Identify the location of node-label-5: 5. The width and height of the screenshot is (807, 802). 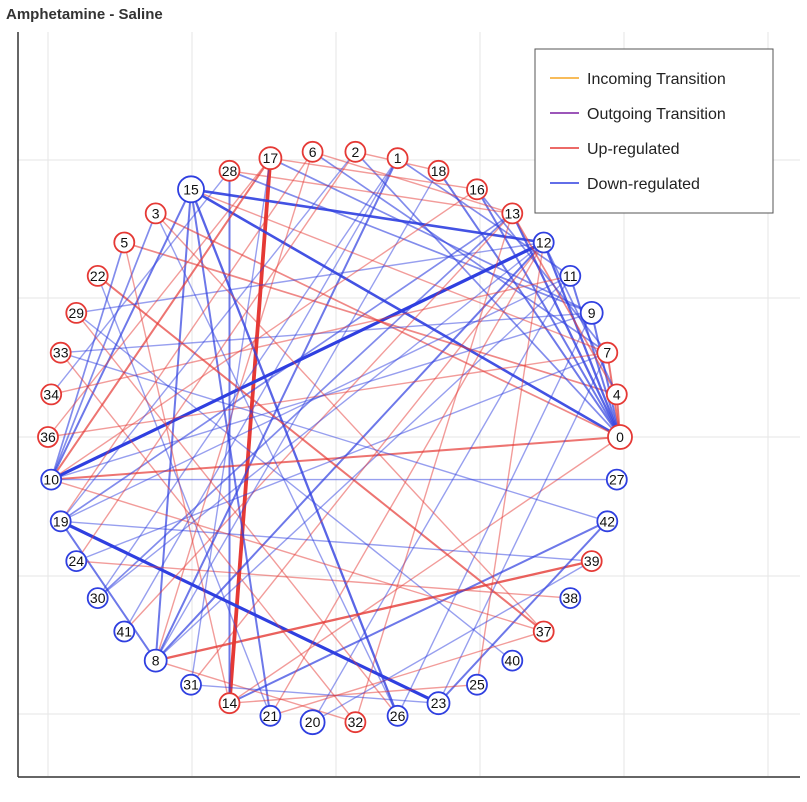
(124, 243).